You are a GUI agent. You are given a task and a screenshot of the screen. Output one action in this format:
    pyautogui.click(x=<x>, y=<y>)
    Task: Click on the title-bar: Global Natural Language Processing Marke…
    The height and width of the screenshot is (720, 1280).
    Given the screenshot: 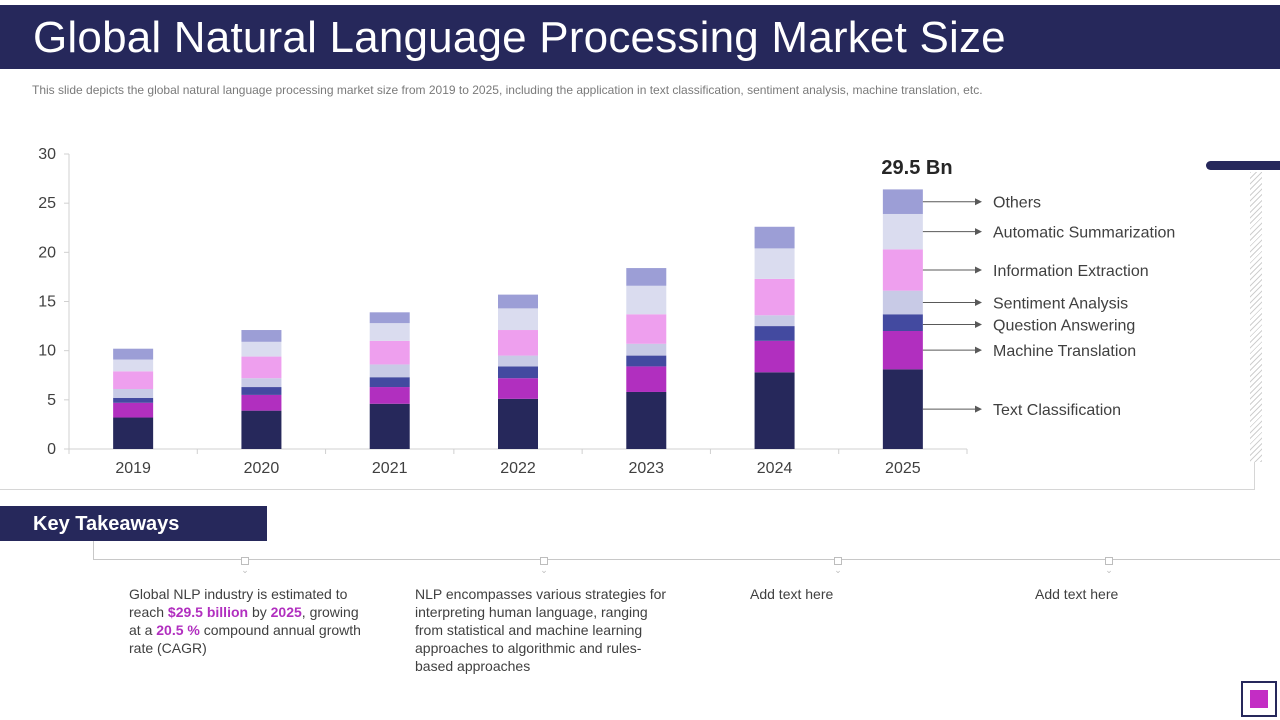 What is the action you would take?
    pyautogui.click(x=640, y=37)
    